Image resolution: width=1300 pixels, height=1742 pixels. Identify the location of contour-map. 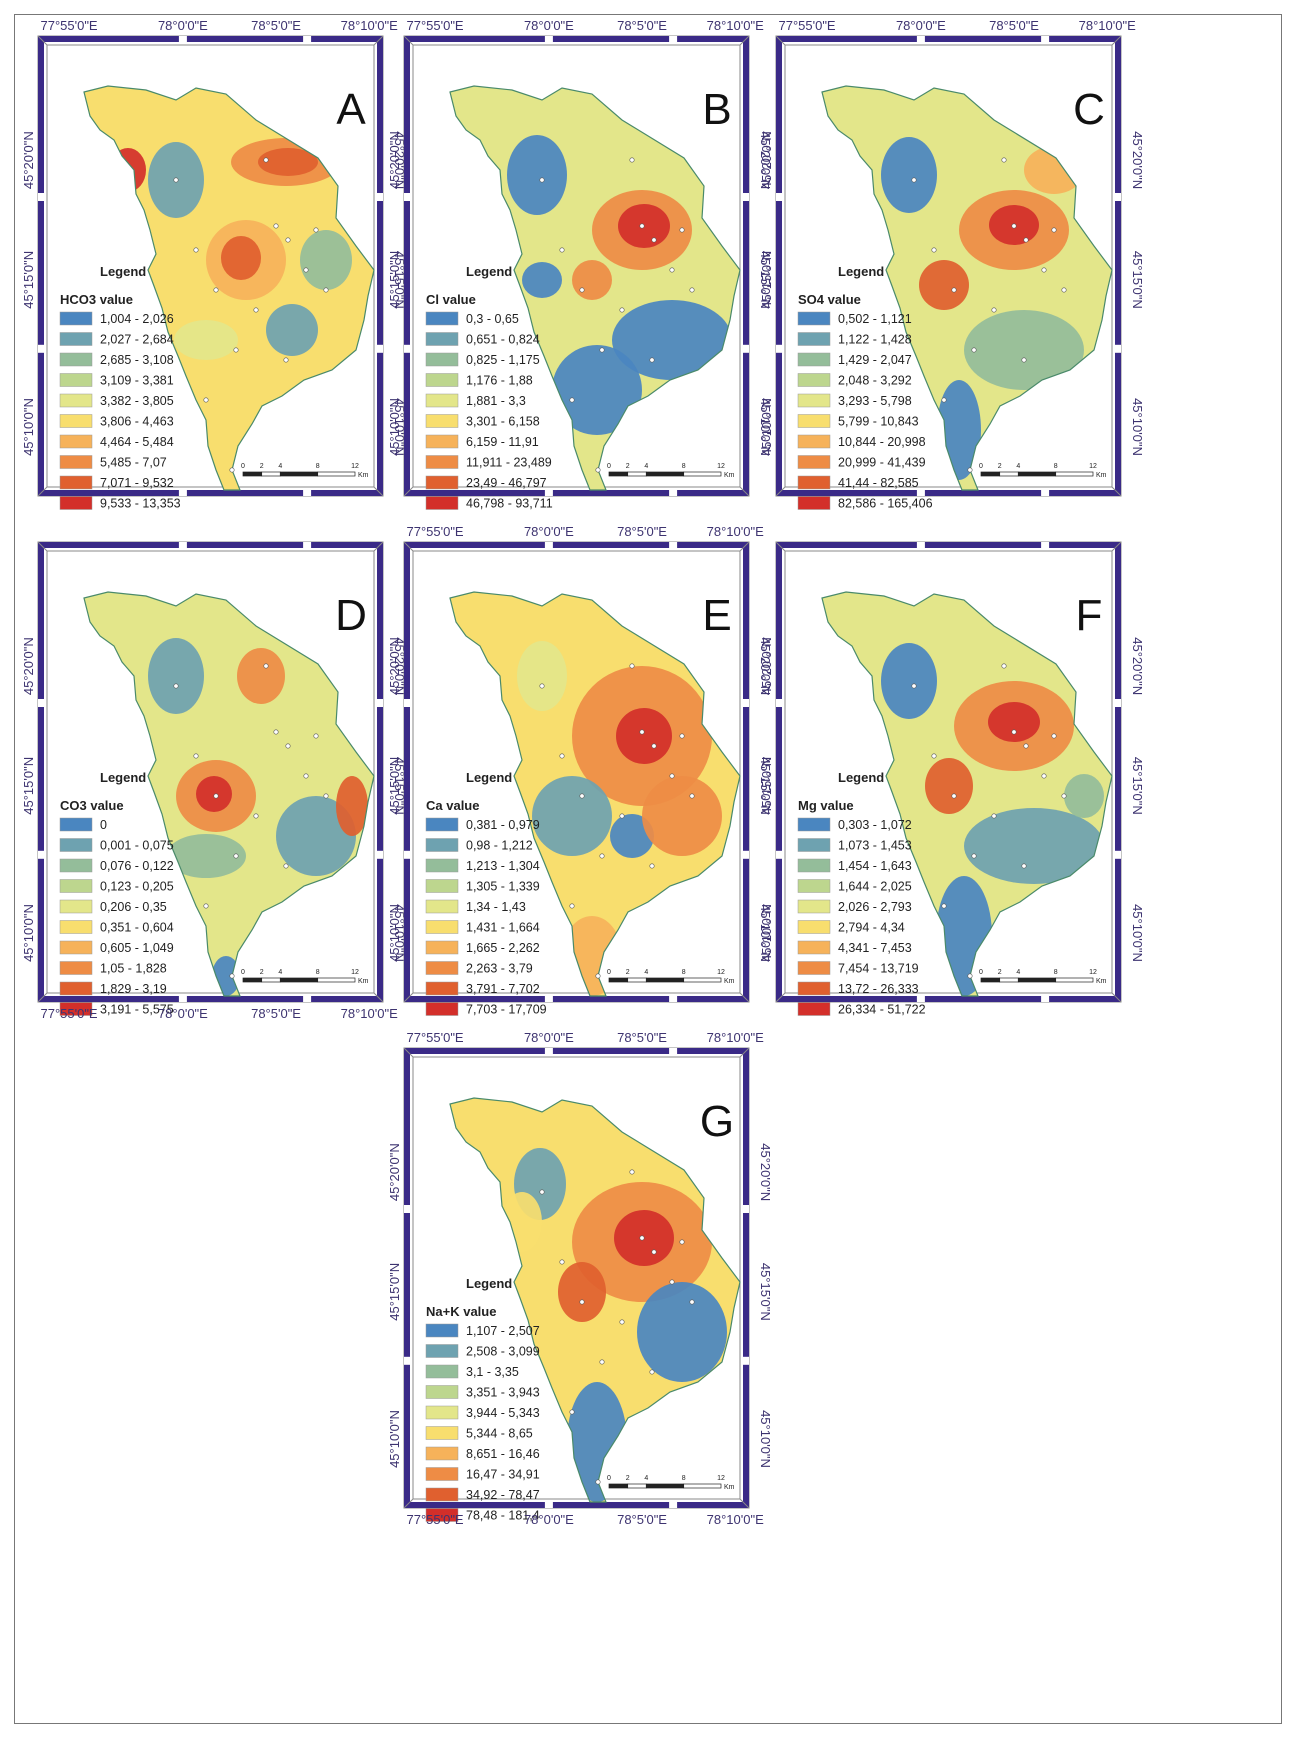
(595, 794).